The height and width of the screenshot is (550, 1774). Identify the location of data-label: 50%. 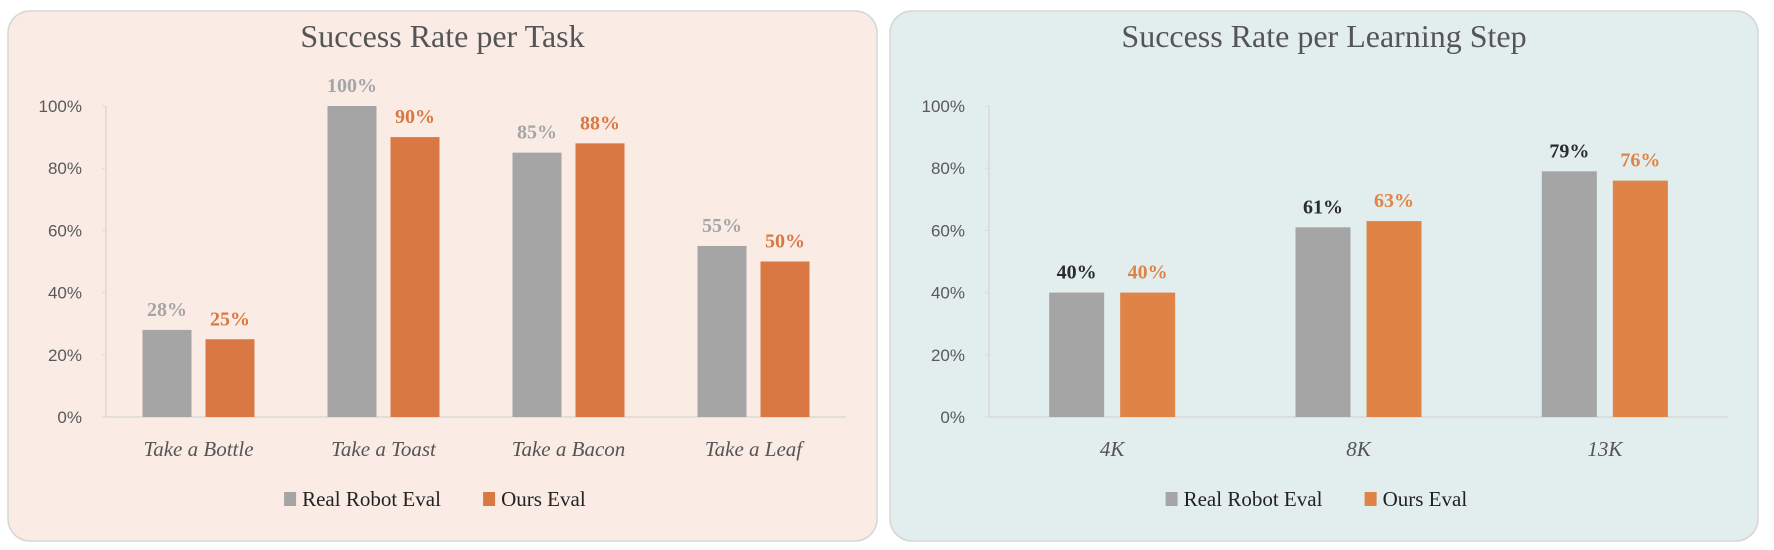
(785, 242).